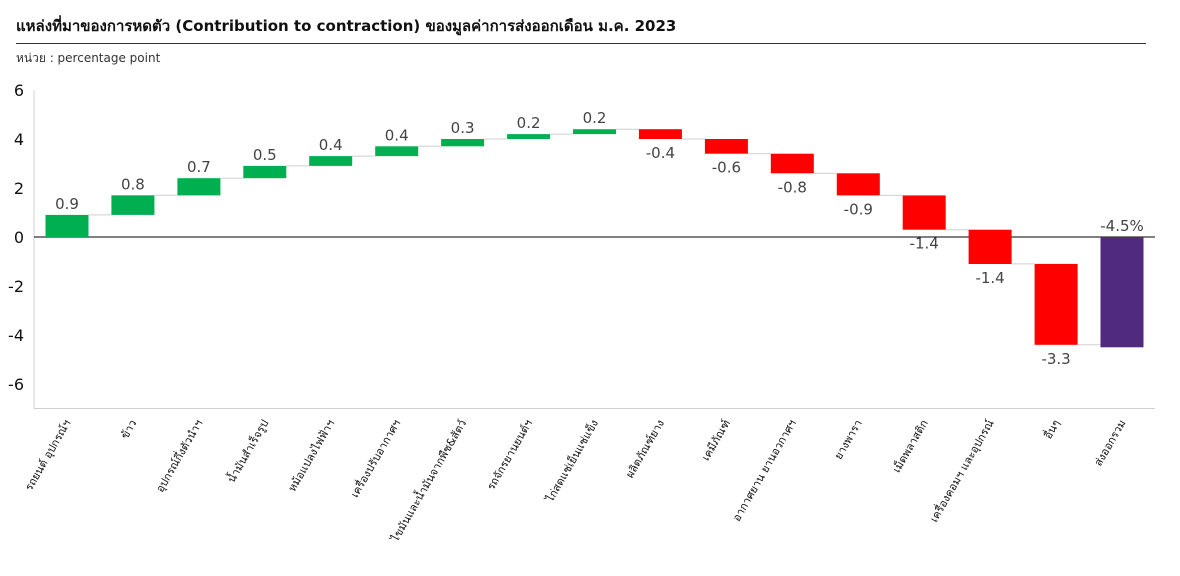 The image size is (1180, 576). Describe the element at coordinates (427, 480) in the screenshot. I see `category-label: ไขมันและน้ำมันจากพืช&สัตว์` at that location.